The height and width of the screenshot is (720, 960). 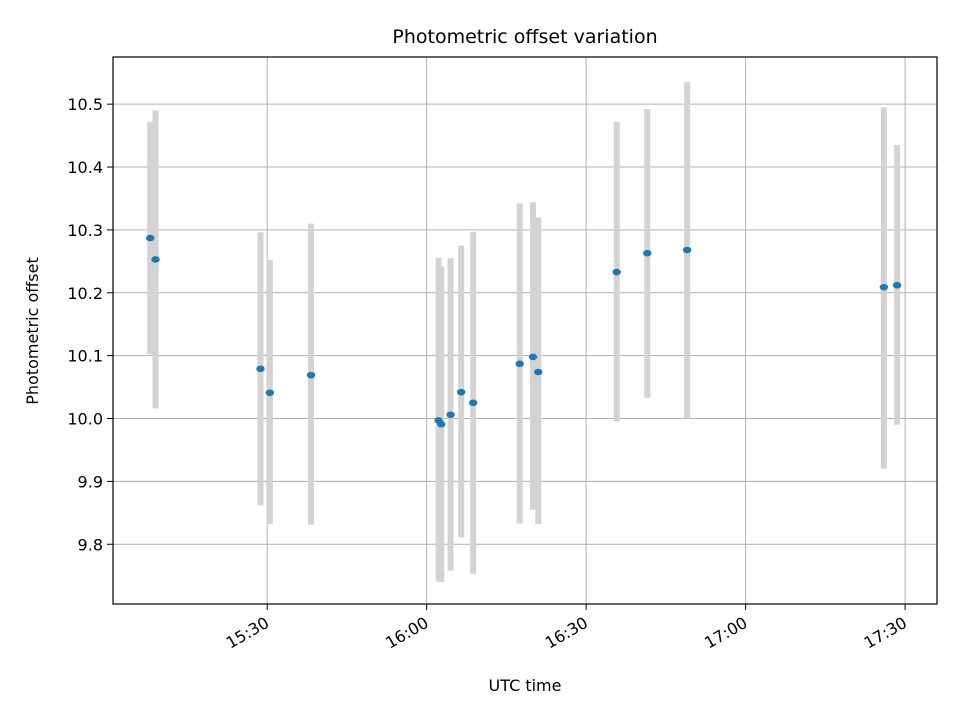 What do you see at coordinates (525, 685) in the screenshot?
I see `x-axis-label: UTC time` at bounding box center [525, 685].